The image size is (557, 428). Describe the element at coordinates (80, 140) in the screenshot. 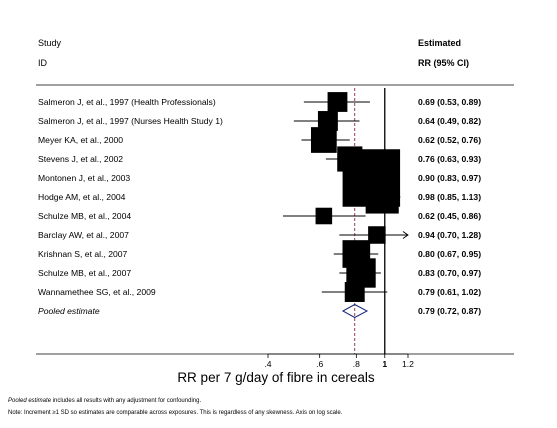

I see `study-label: Meyer KA, et al., 2000` at that location.